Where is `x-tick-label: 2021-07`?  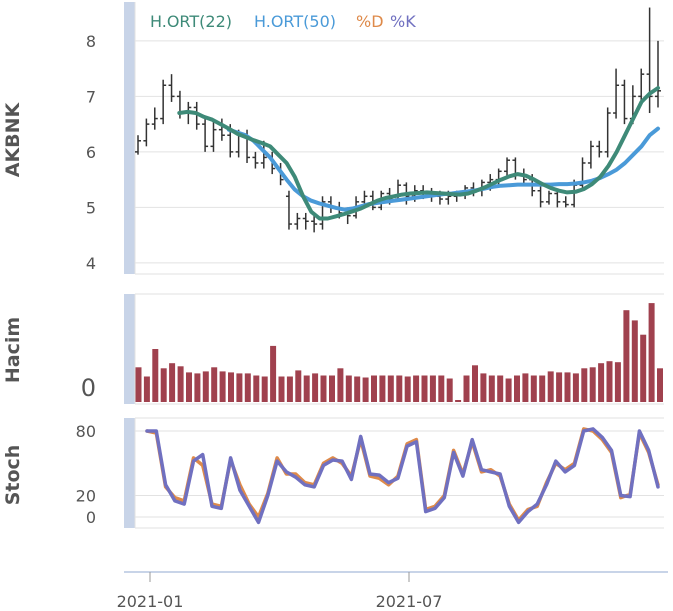 x-tick-label: 2021-07 is located at coordinates (409, 601).